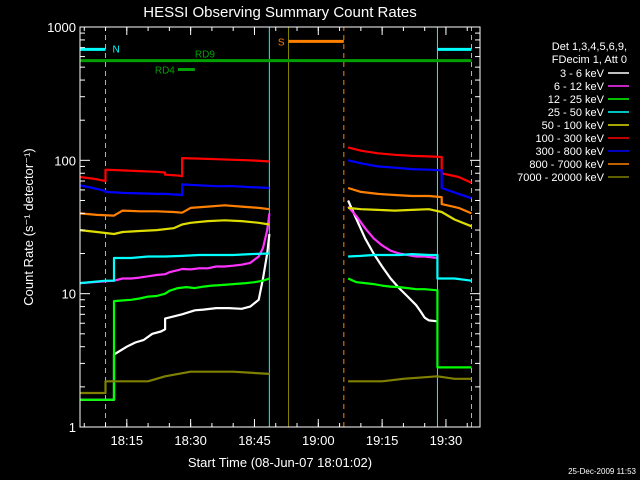 The image size is (640, 480). What do you see at coordinates (165, 71) in the screenshot?
I see `state-label-3: RD4` at bounding box center [165, 71].